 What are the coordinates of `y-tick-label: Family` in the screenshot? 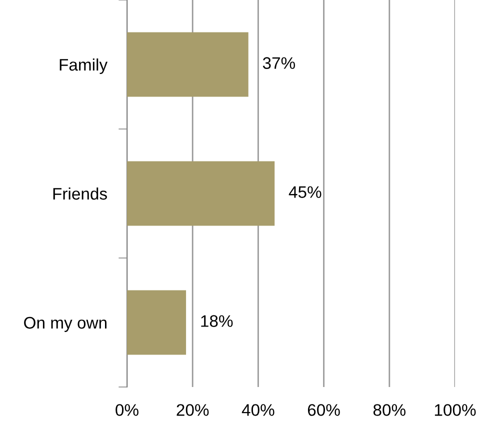 It's located at (84, 66).